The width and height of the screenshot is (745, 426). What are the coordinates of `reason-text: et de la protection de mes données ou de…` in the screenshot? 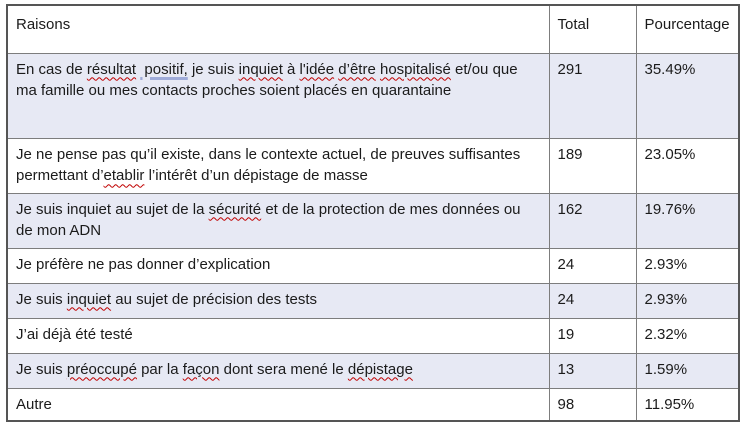 It's located at (268, 220).